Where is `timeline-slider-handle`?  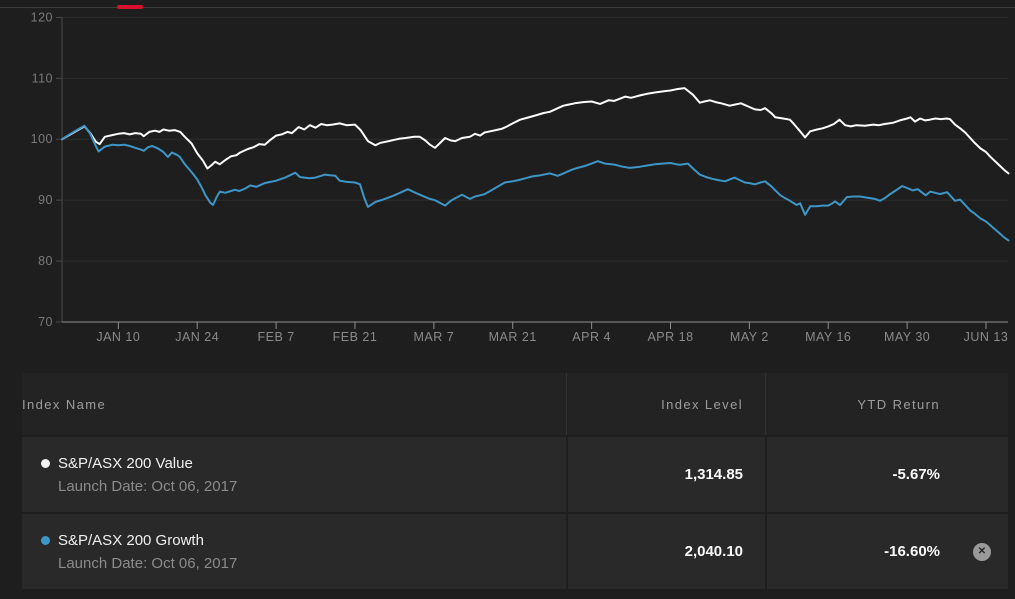 timeline-slider-handle is located at coordinates (130, 7).